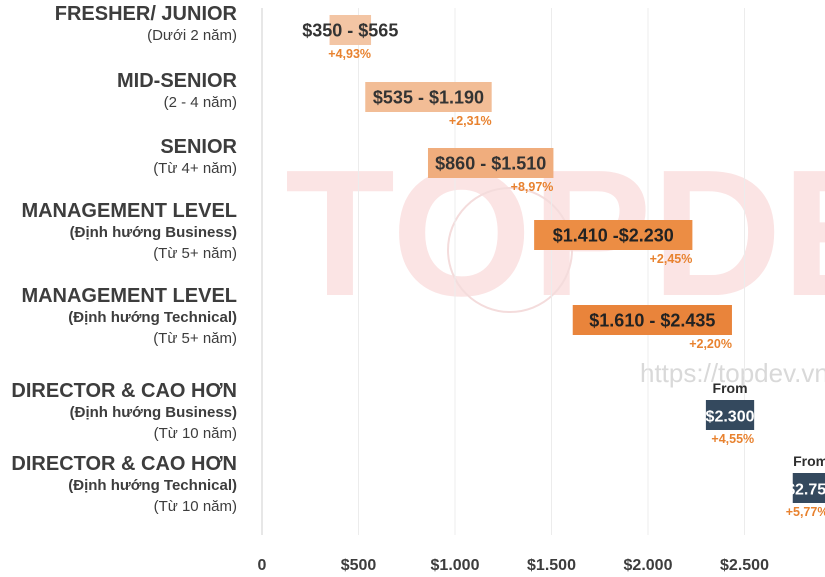  Describe the element at coordinates (514, 565) in the screenshot. I see `x-axis: 0 $500 $1.000 $1.500 $2.000 $2.500` at that location.